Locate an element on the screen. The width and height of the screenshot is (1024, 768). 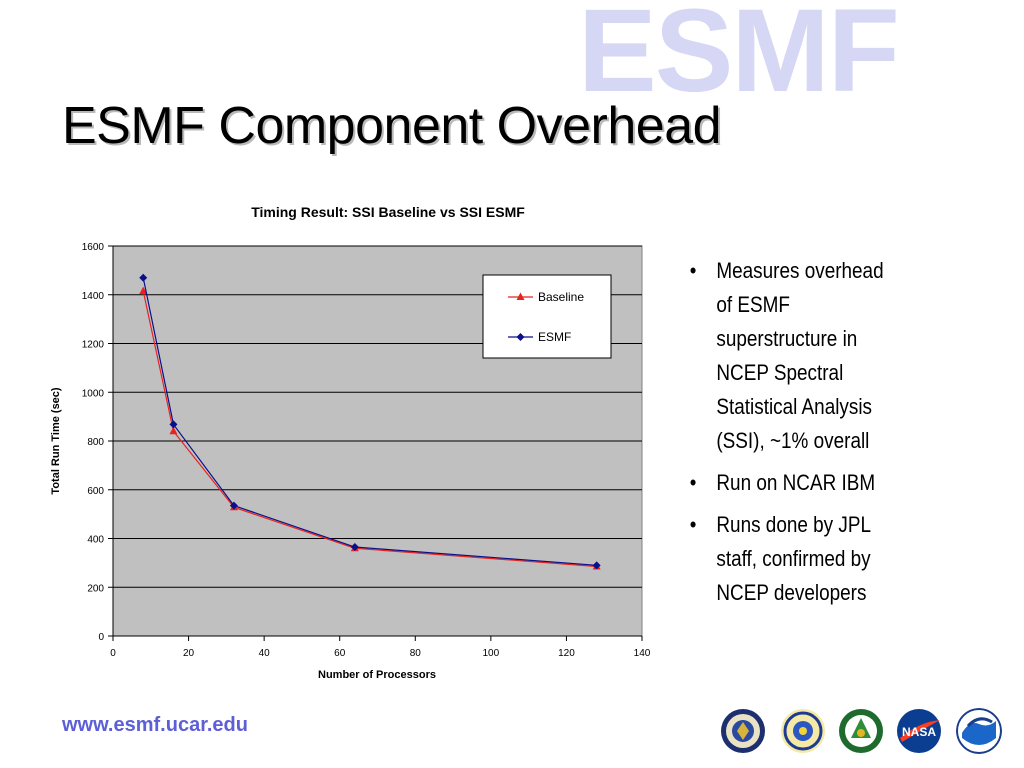
noaa-logo-icon is located at coordinates (979, 731).